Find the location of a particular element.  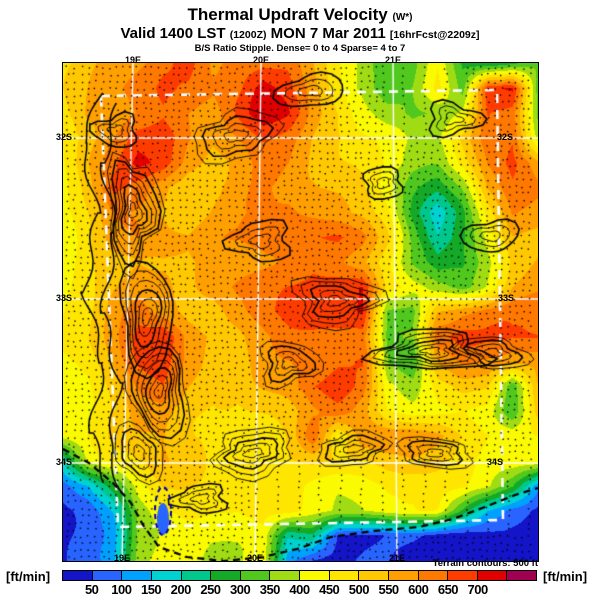

colorbar-tick-label: 250 is located at coordinates (210, 589).